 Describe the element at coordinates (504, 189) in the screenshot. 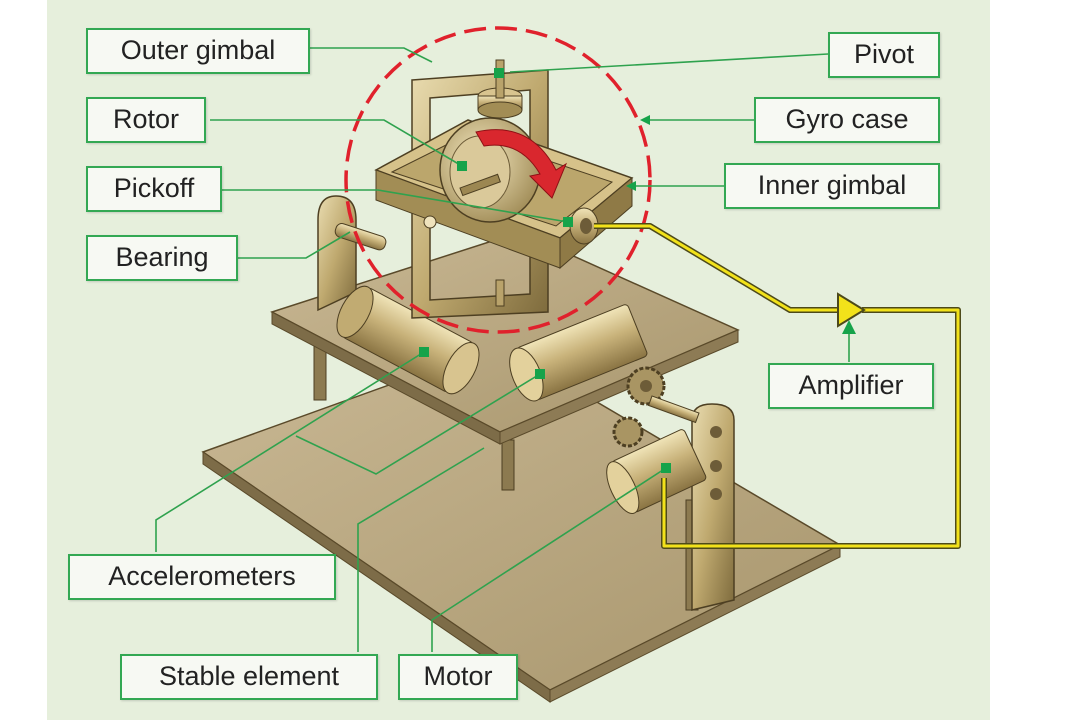

I see `gyroscope` at that location.